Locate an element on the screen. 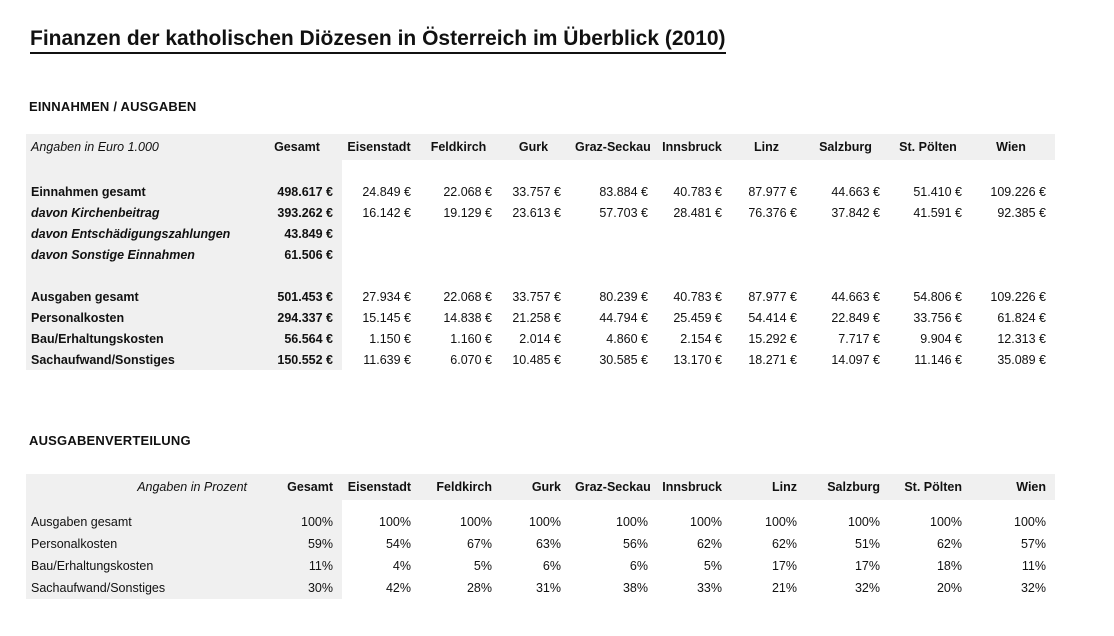 Image resolution: width=1114 pixels, height=636 pixels. value-cell: 63% is located at coordinates (548, 544).